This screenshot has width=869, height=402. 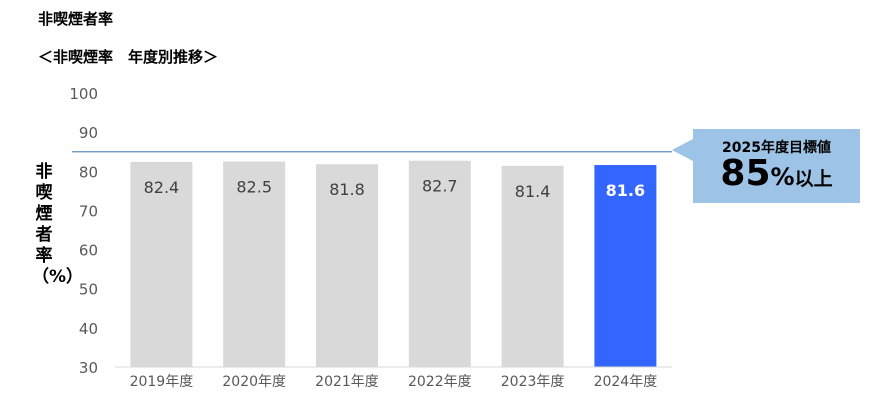 I want to click on callout-unit: %, so click(x=782, y=177).